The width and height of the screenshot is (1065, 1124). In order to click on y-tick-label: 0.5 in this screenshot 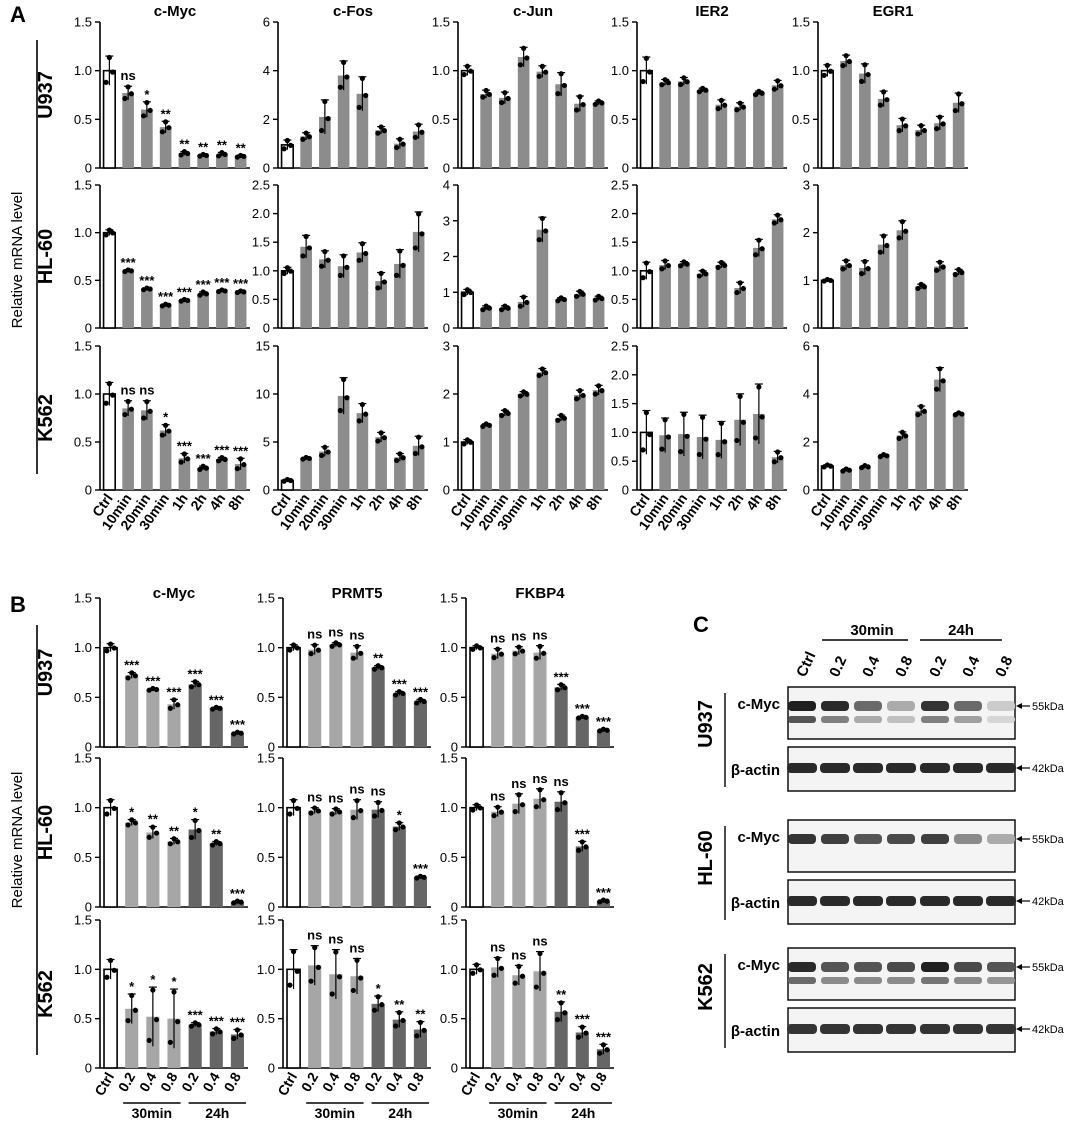, I will do `click(83, 119)`.